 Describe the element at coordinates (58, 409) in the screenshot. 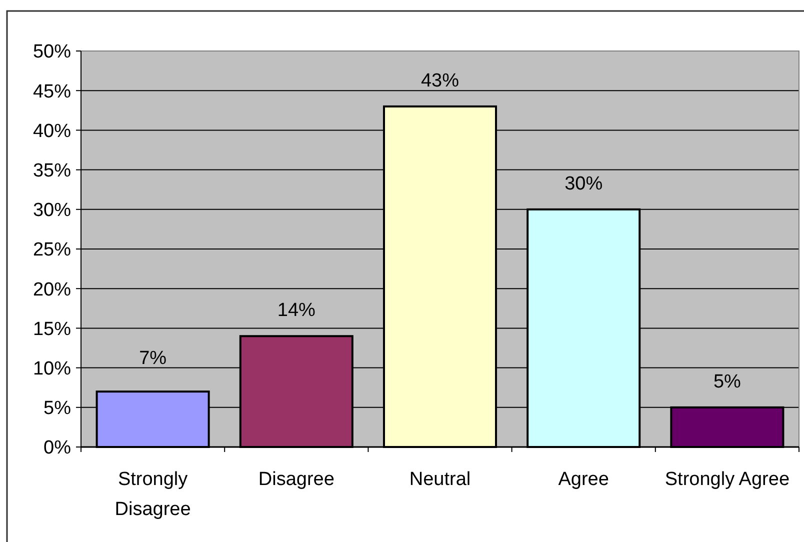

I see `y-tick-label: 5%` at that location.